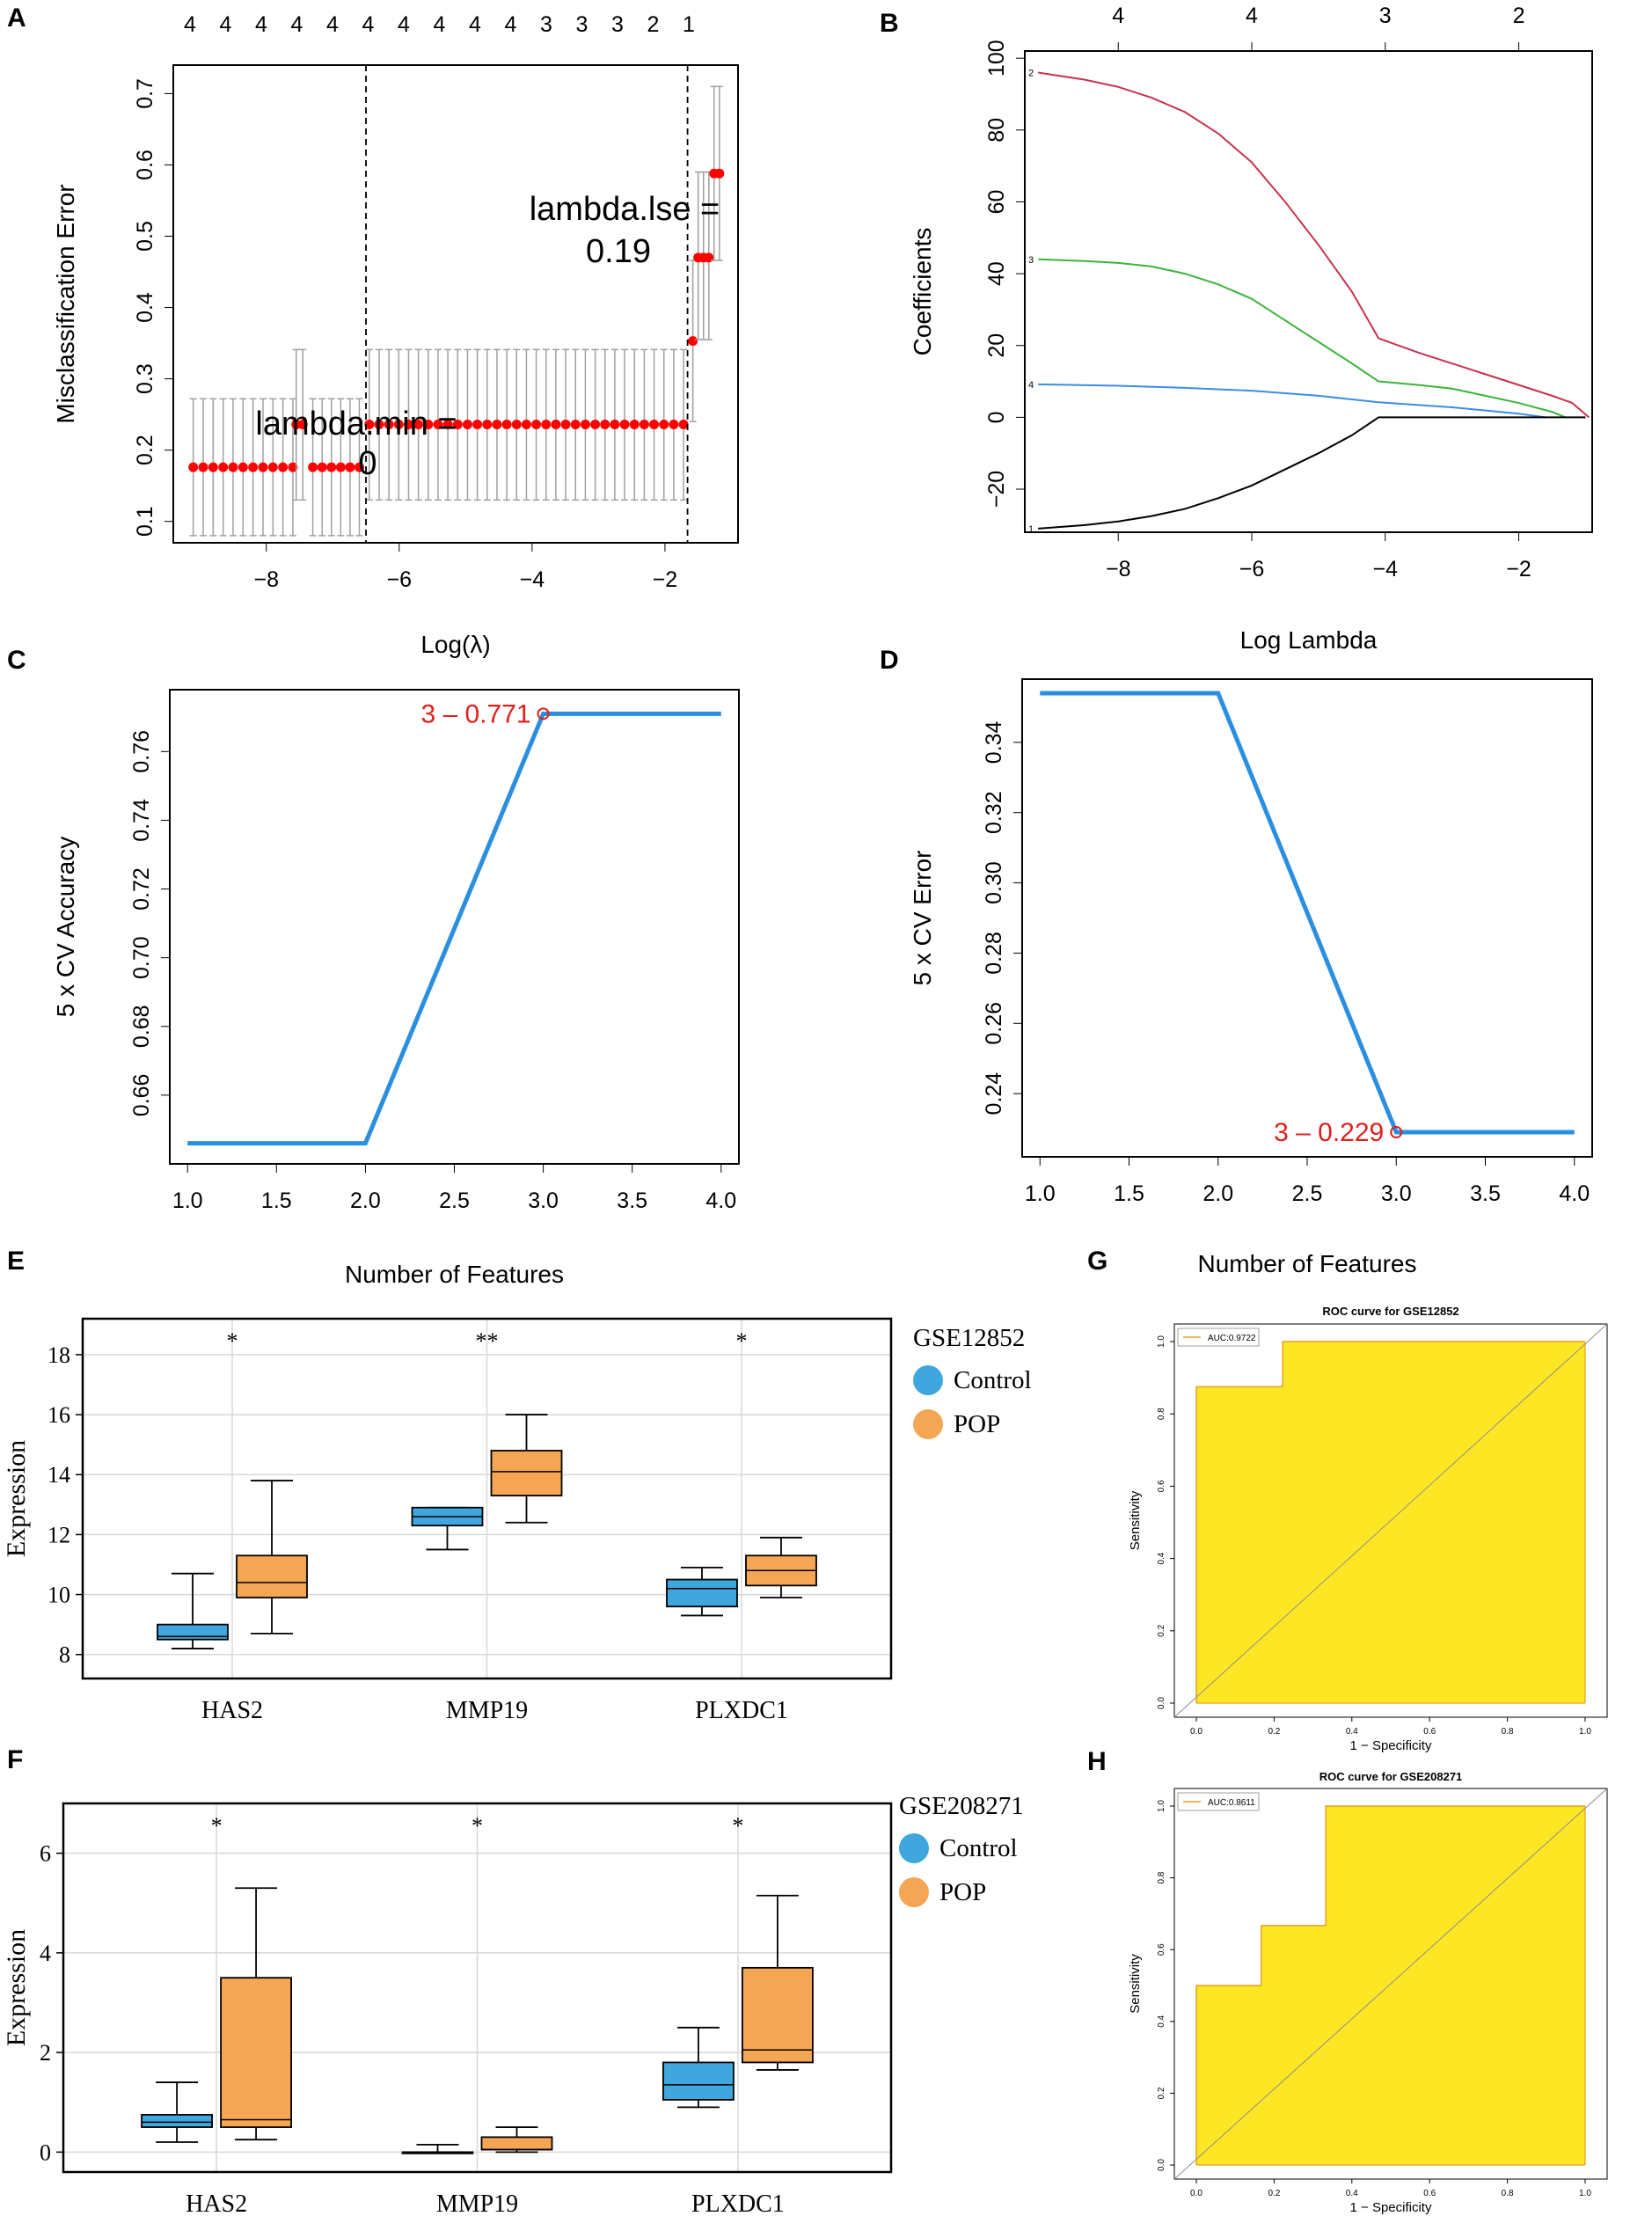 This screenshot has height=2238, width=1652. Describe the element at coordinates (193, 1632) in the screenshot. I see `box-control-has2` at that location.